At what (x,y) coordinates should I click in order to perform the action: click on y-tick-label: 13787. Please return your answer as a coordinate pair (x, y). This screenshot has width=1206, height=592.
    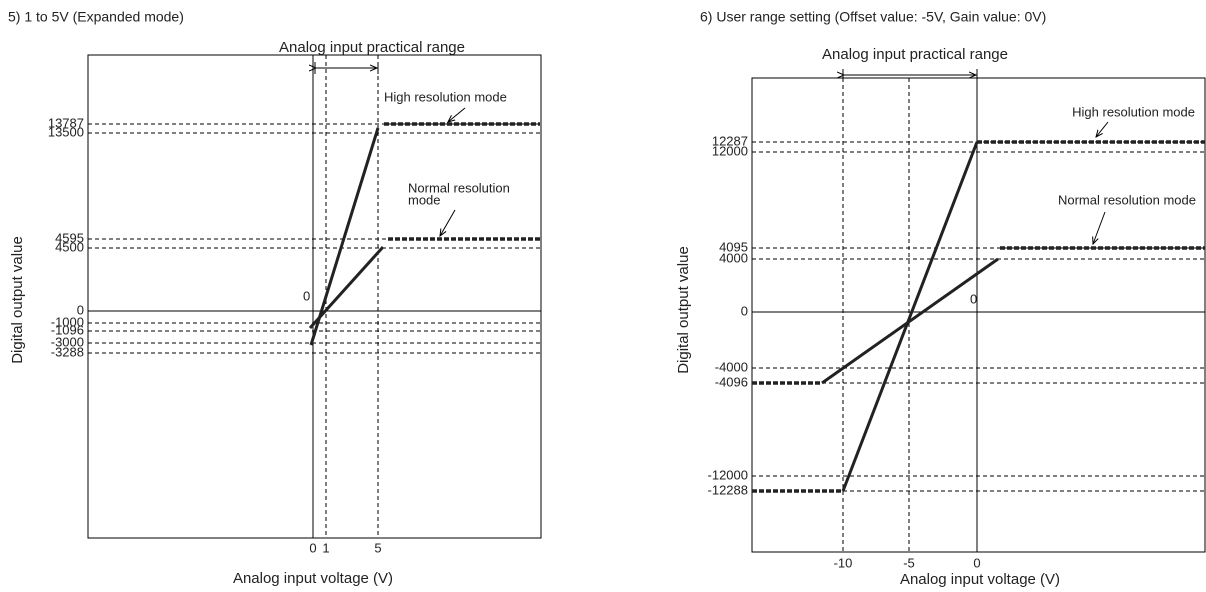
    Looking at the image, I should click on (66, 122).